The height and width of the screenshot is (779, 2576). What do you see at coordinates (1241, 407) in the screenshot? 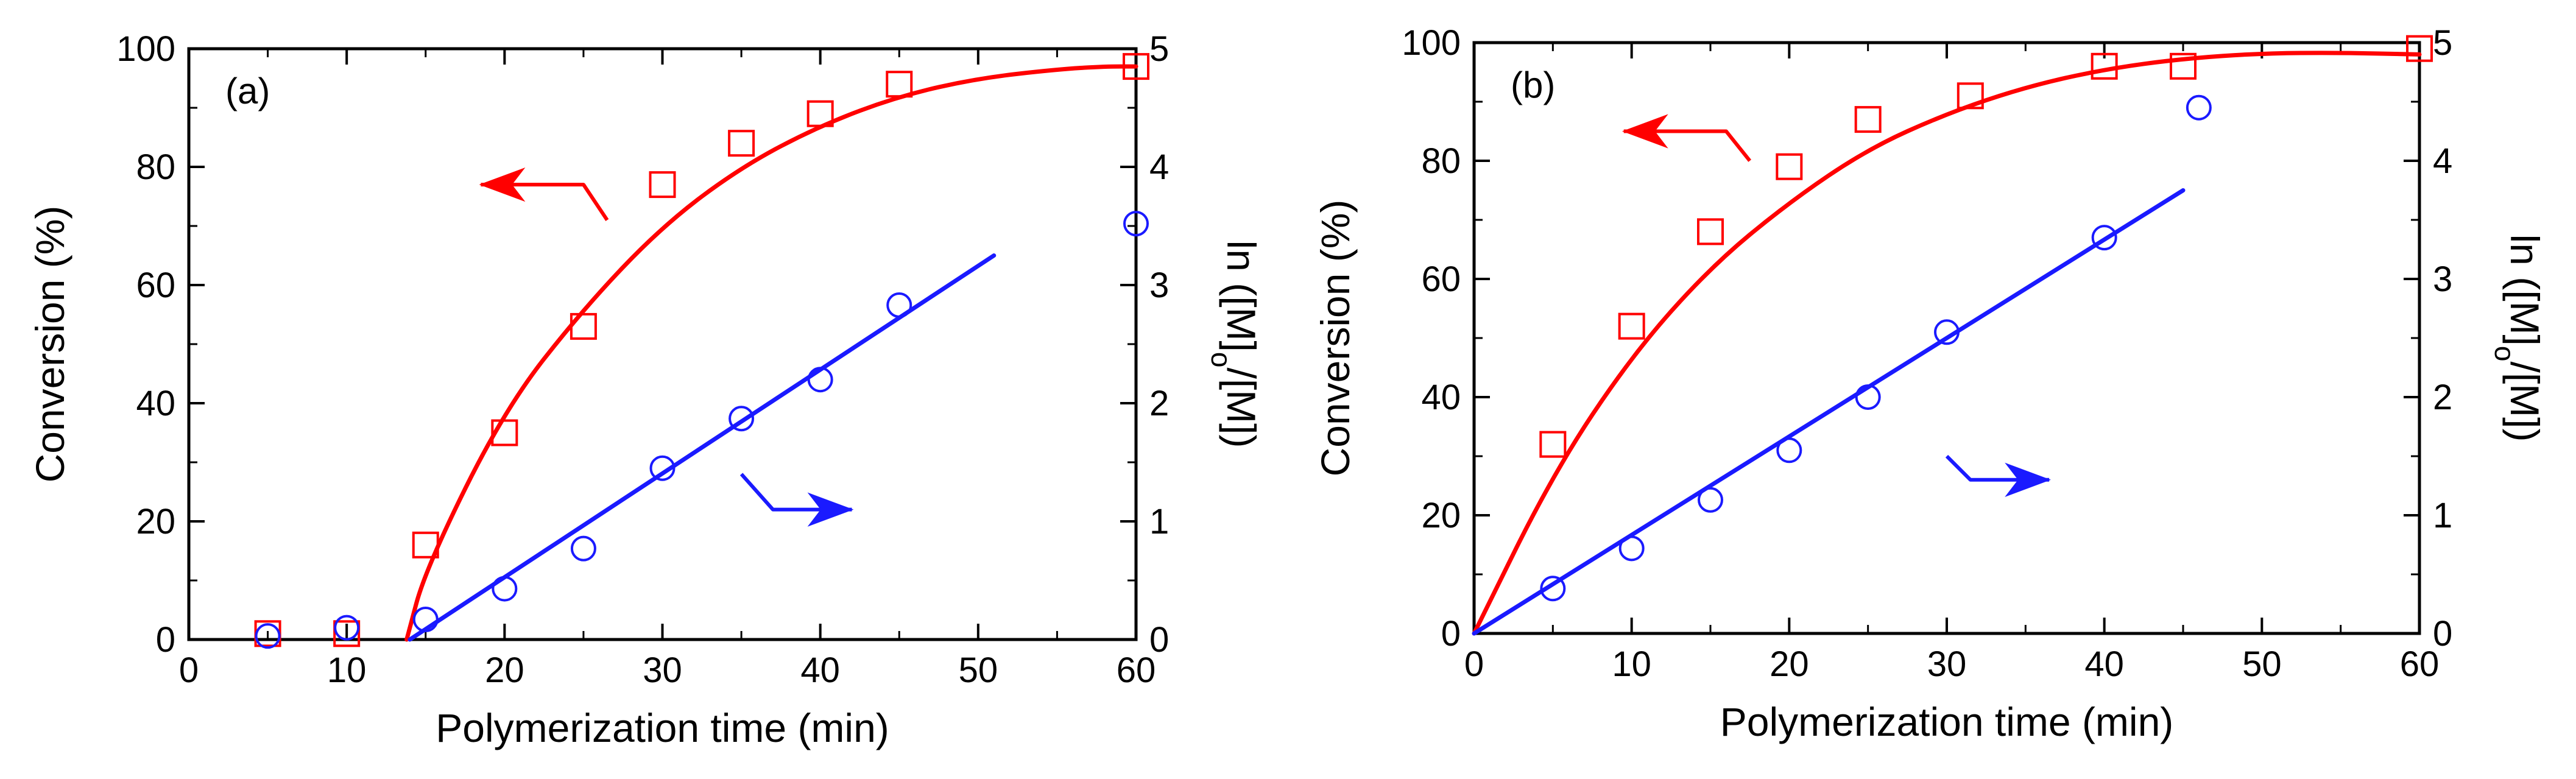
I see `y2-axis-title-end: /[M])` at bounding box center [1241, 407].